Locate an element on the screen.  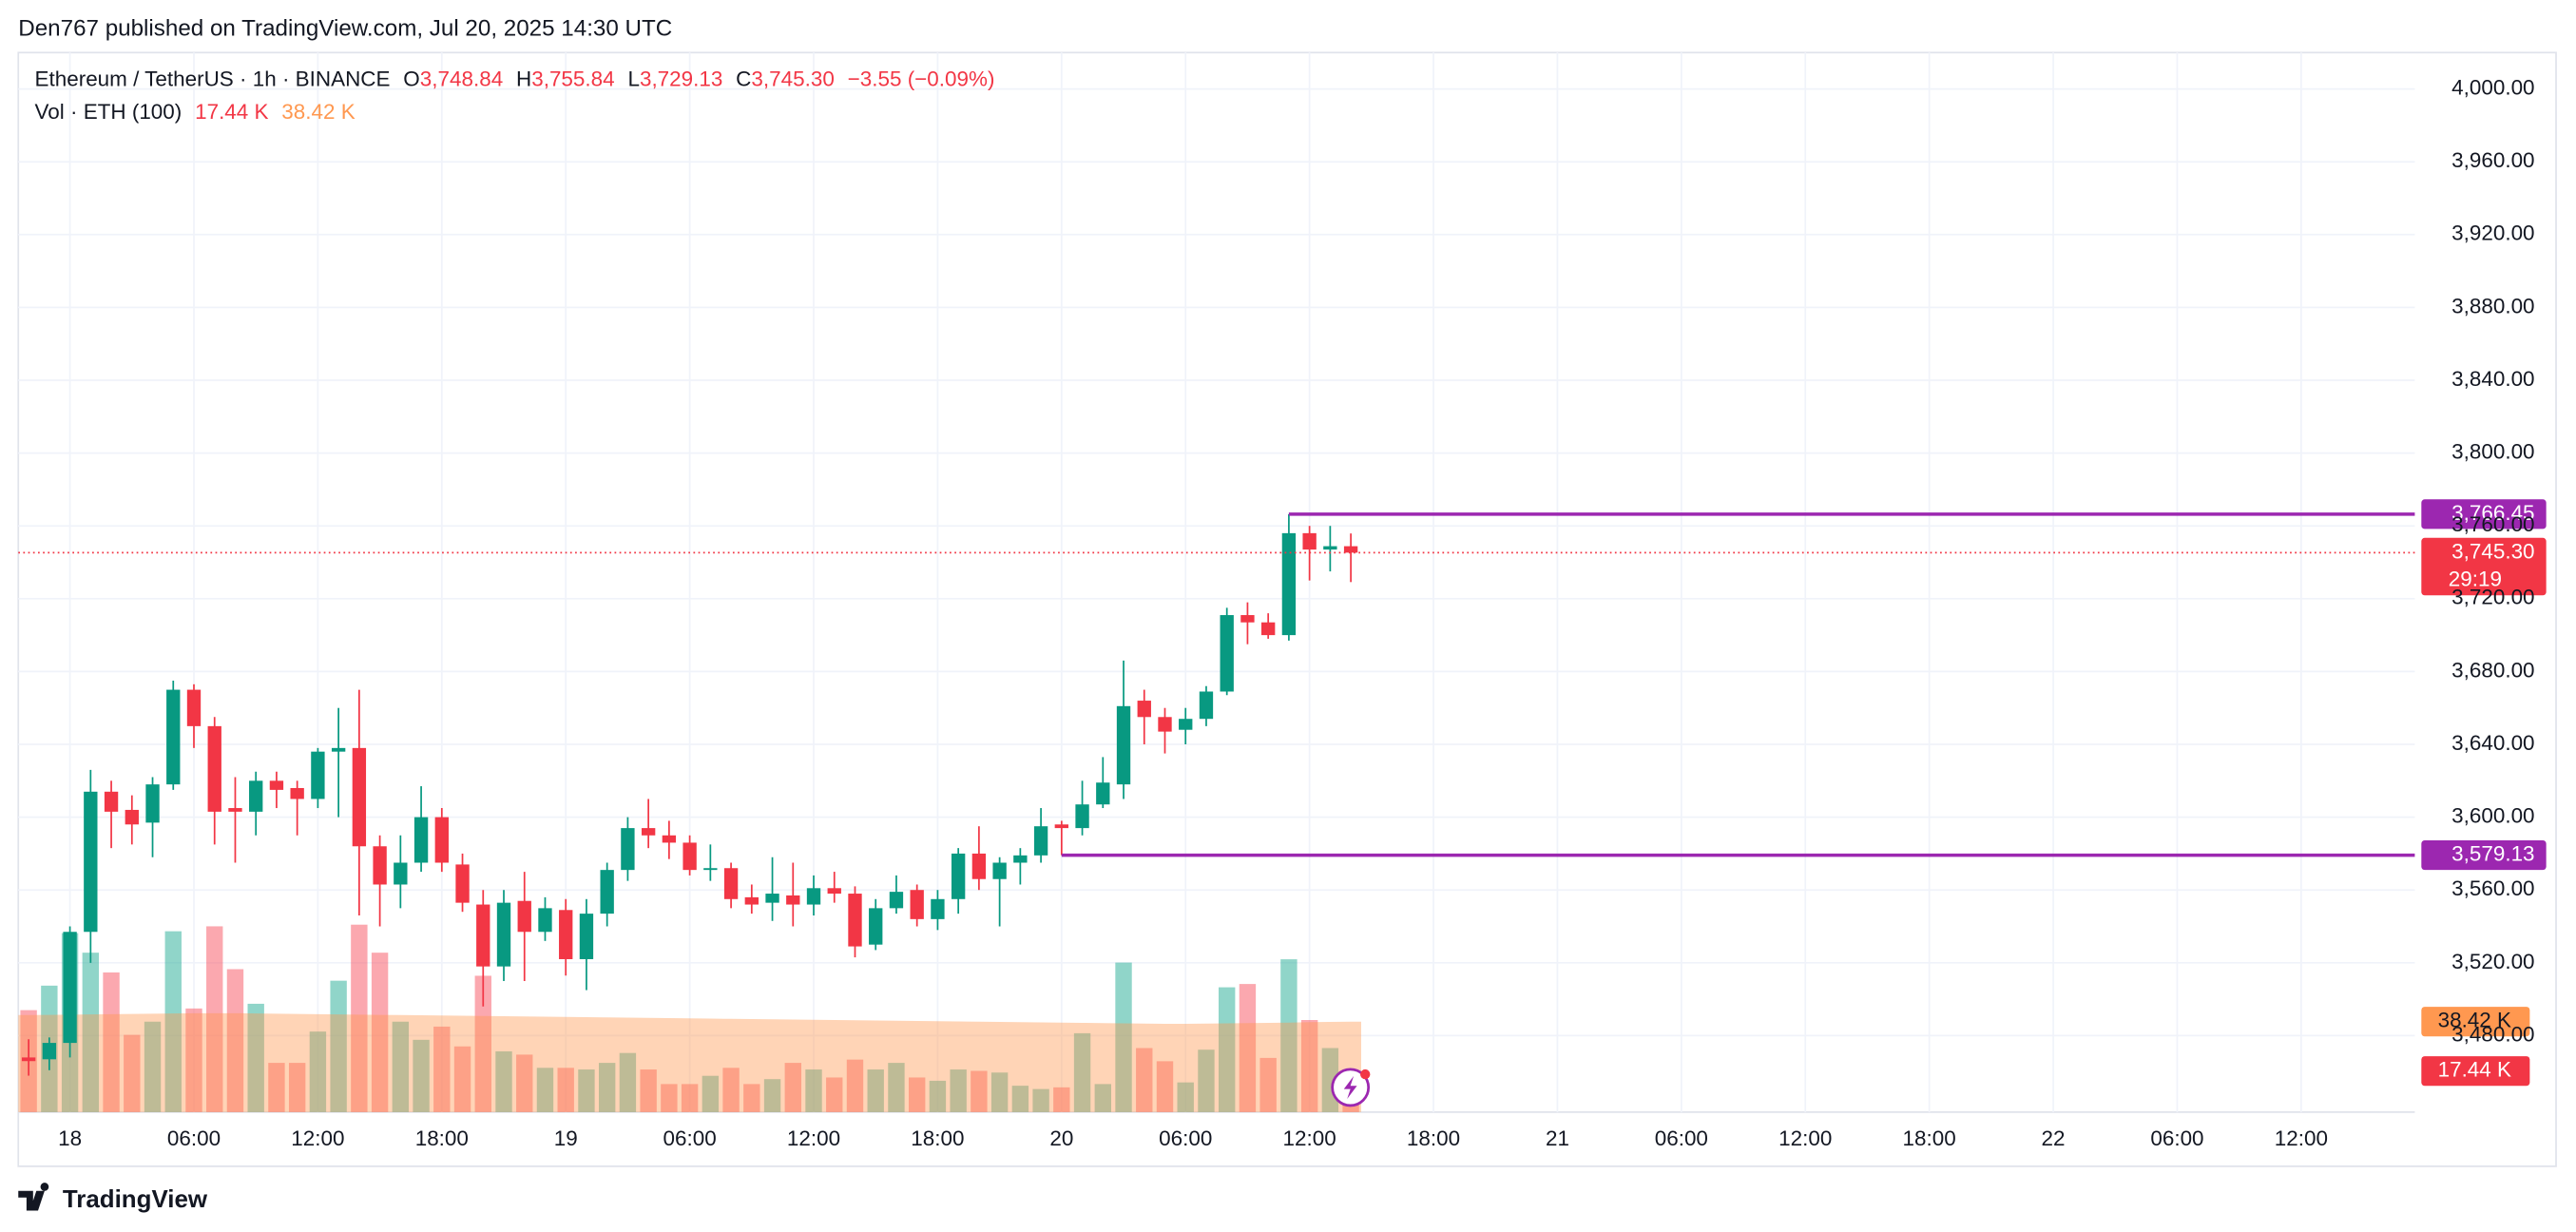
footer-brand: TradingView is located at coordinates (135, 1199).